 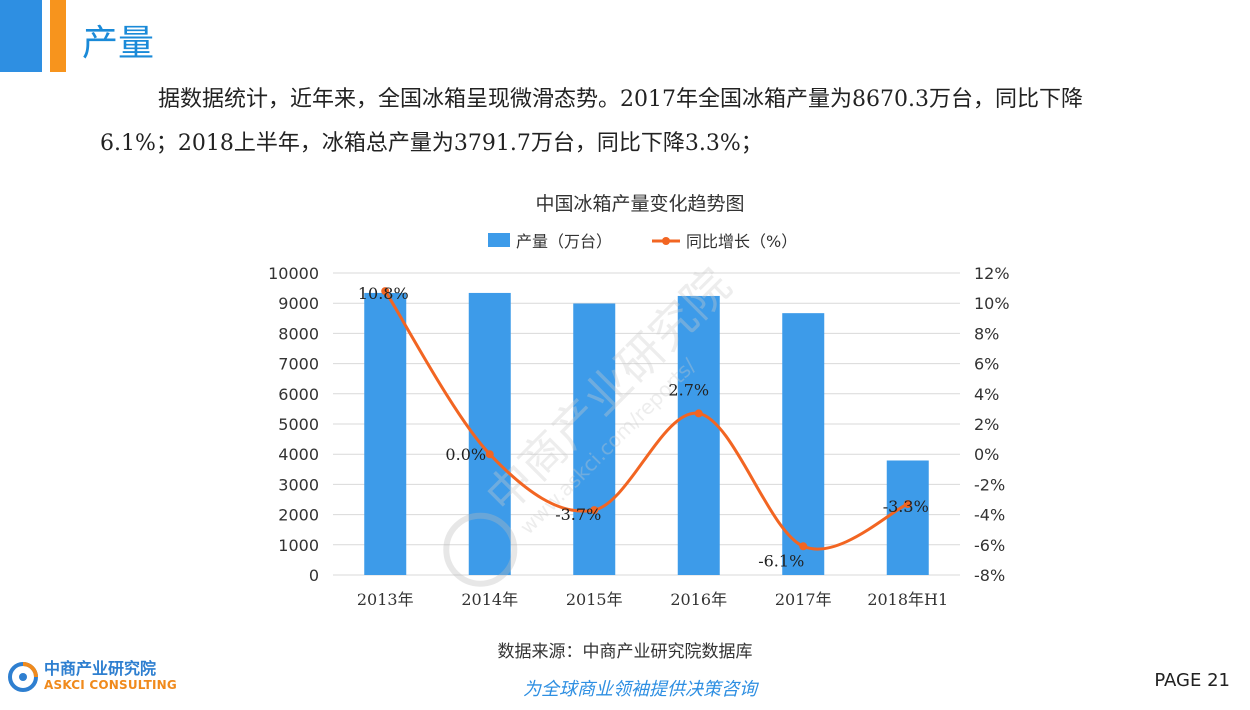 I want to click on y-left-tick-label: 3000, so click(x=298, y=484).